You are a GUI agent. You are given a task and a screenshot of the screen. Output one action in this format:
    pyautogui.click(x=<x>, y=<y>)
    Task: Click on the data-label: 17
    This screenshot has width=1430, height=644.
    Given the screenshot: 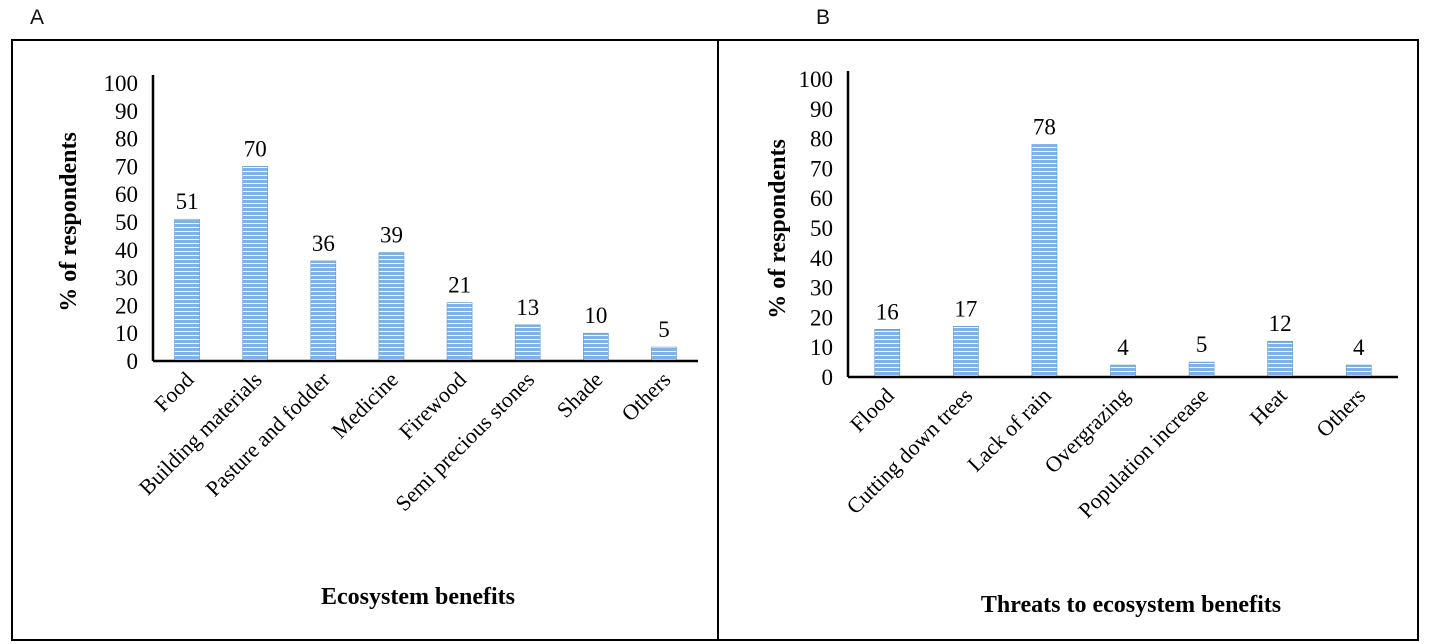 What is the action you would take?
    pyautogui.click(x=965, y=308)
    